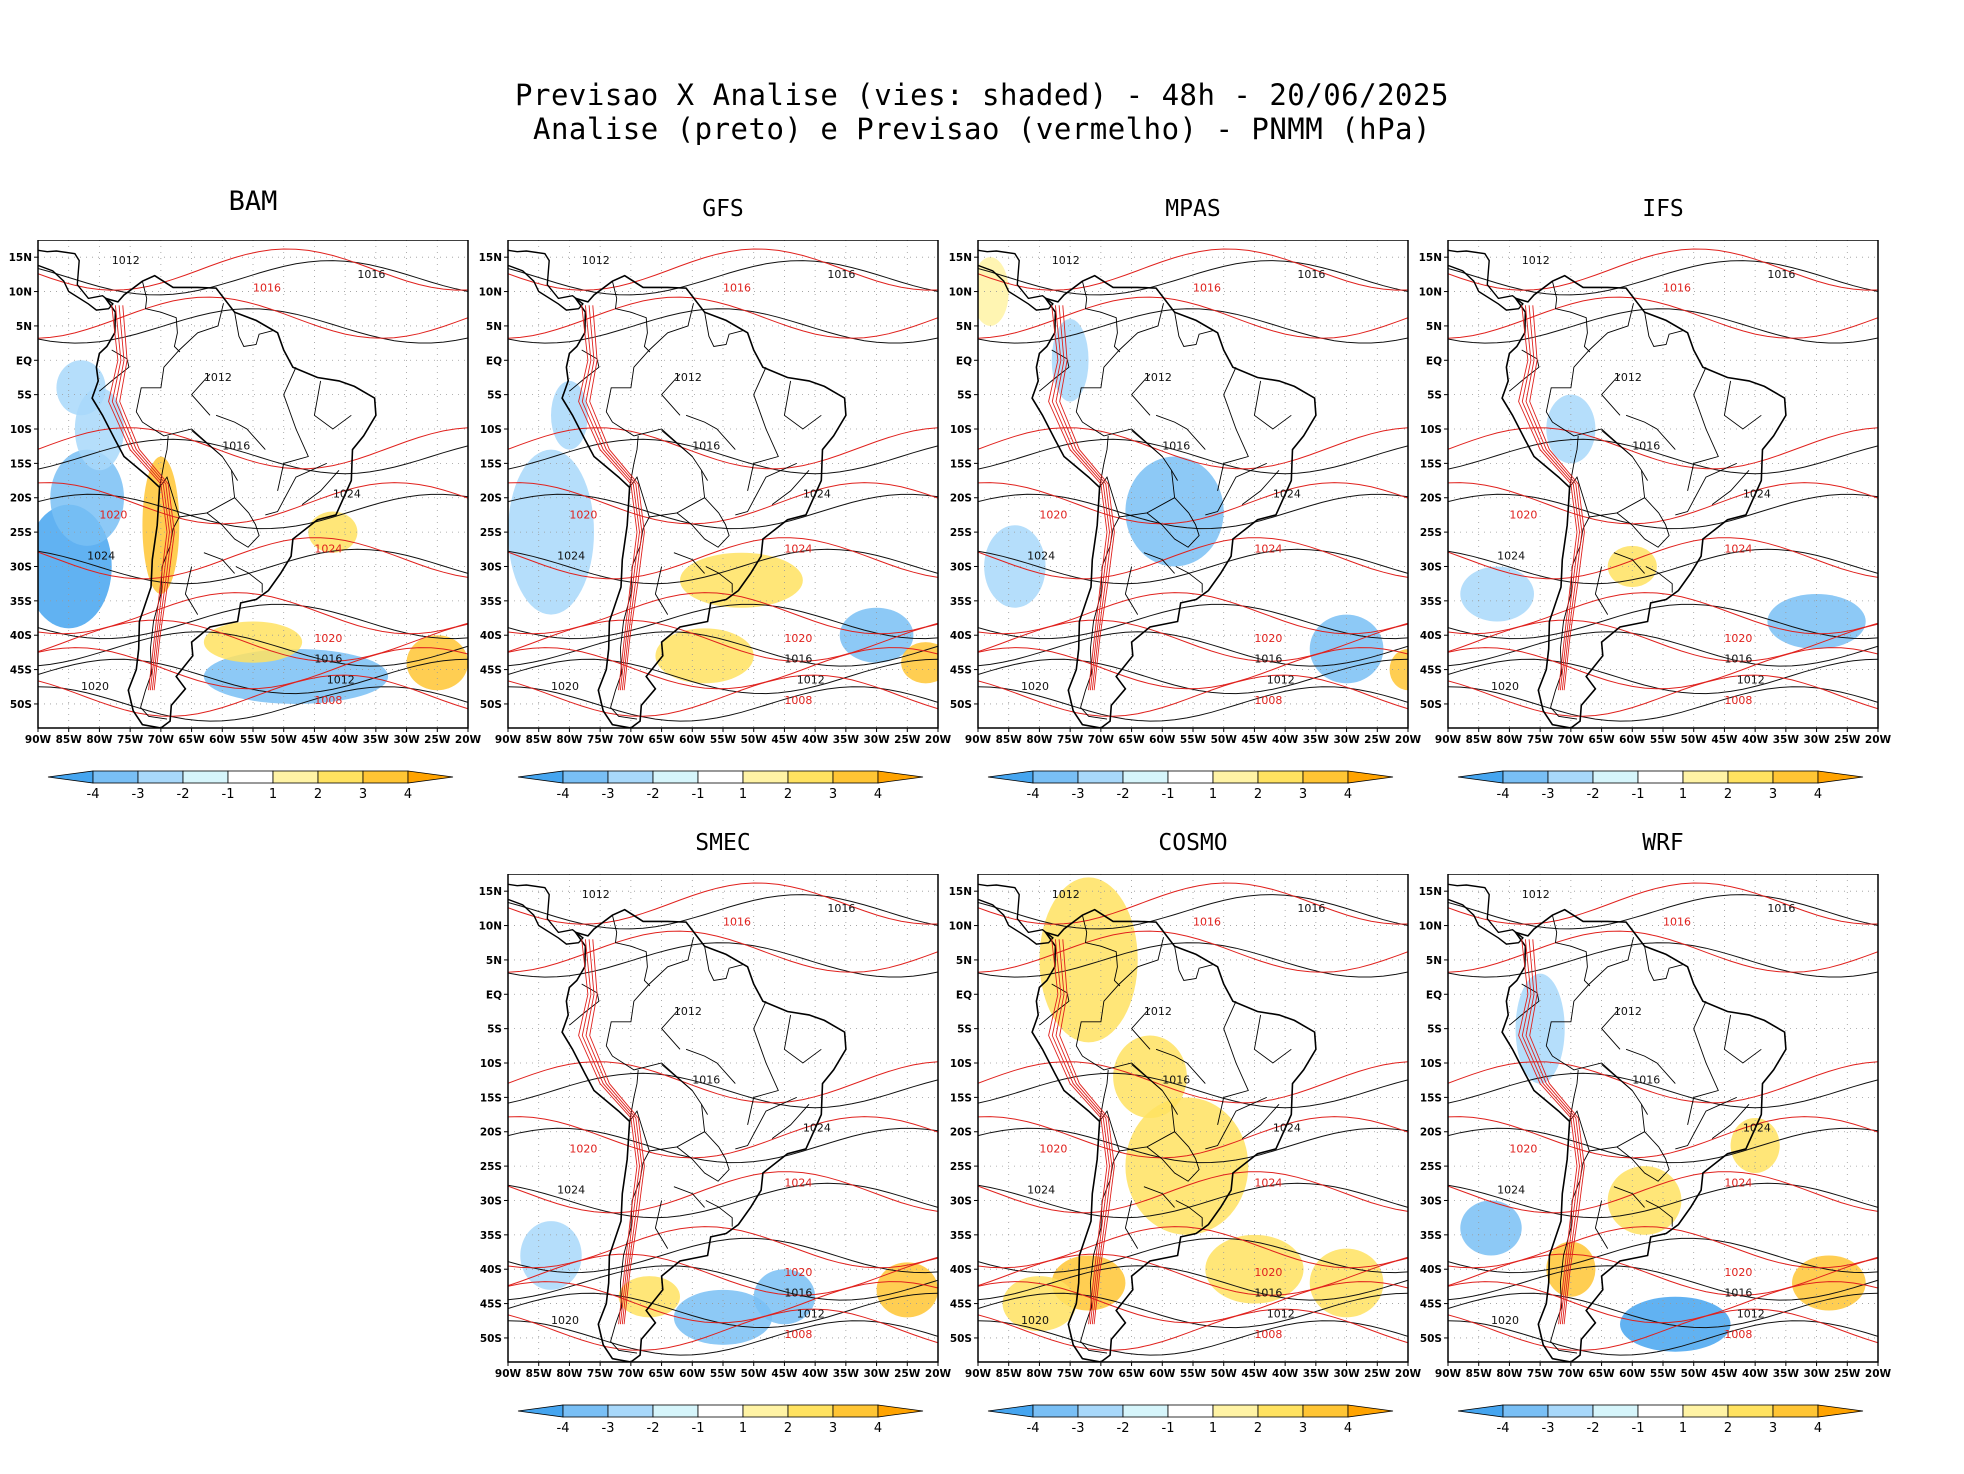 Image resolution: width=1964 pixels, height=1474 pixels. What do you see at coordinates (964, 361) in the screenshot?
I see `lat-label: EQ` at bounding box center [964, 361].